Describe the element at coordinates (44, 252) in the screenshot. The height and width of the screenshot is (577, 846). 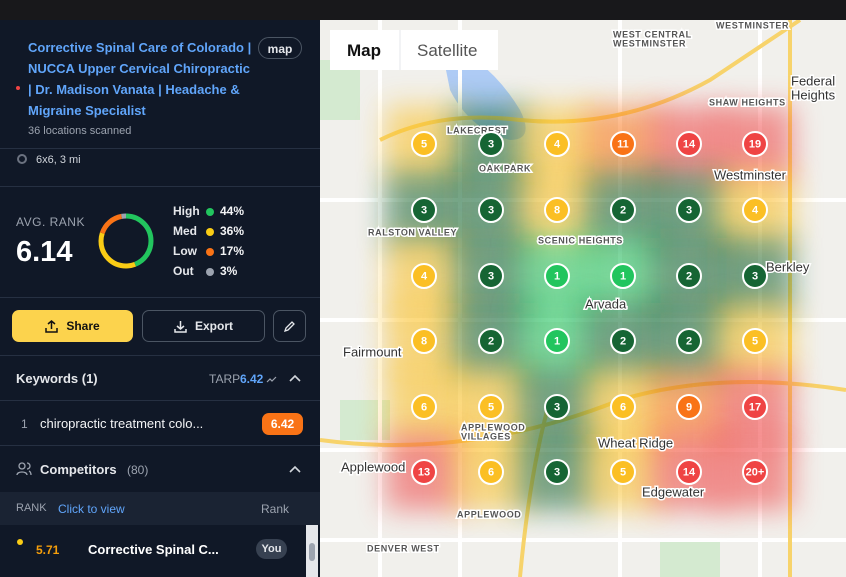
I see `avg-rank: 6.14` at that location.